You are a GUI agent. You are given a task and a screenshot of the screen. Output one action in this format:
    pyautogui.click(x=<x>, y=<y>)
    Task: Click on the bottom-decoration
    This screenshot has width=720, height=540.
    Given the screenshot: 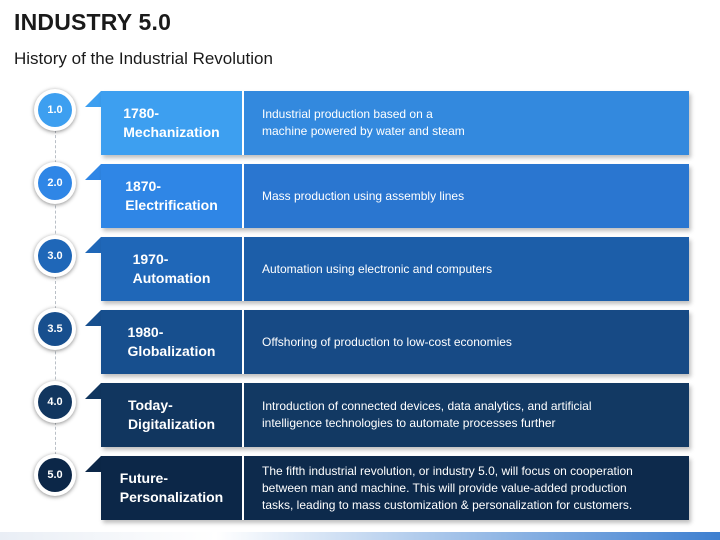 What is the action you would take?
    pyautogui.click(x=360, y=536)
    